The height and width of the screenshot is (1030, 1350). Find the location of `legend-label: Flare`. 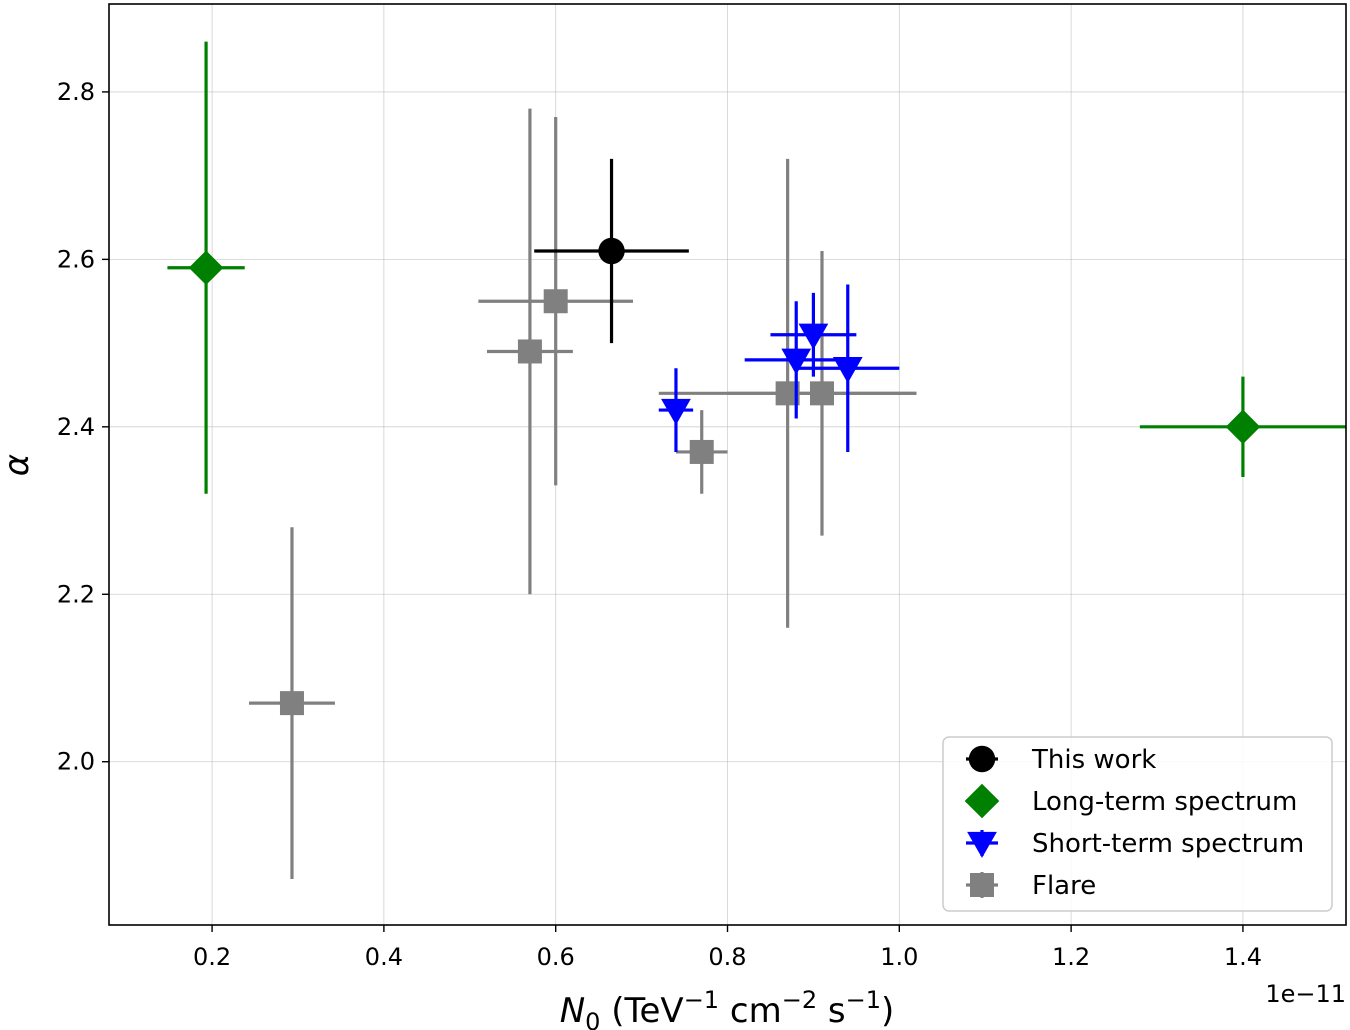

legend-label: Flare is located at coordinates (1064, 886).